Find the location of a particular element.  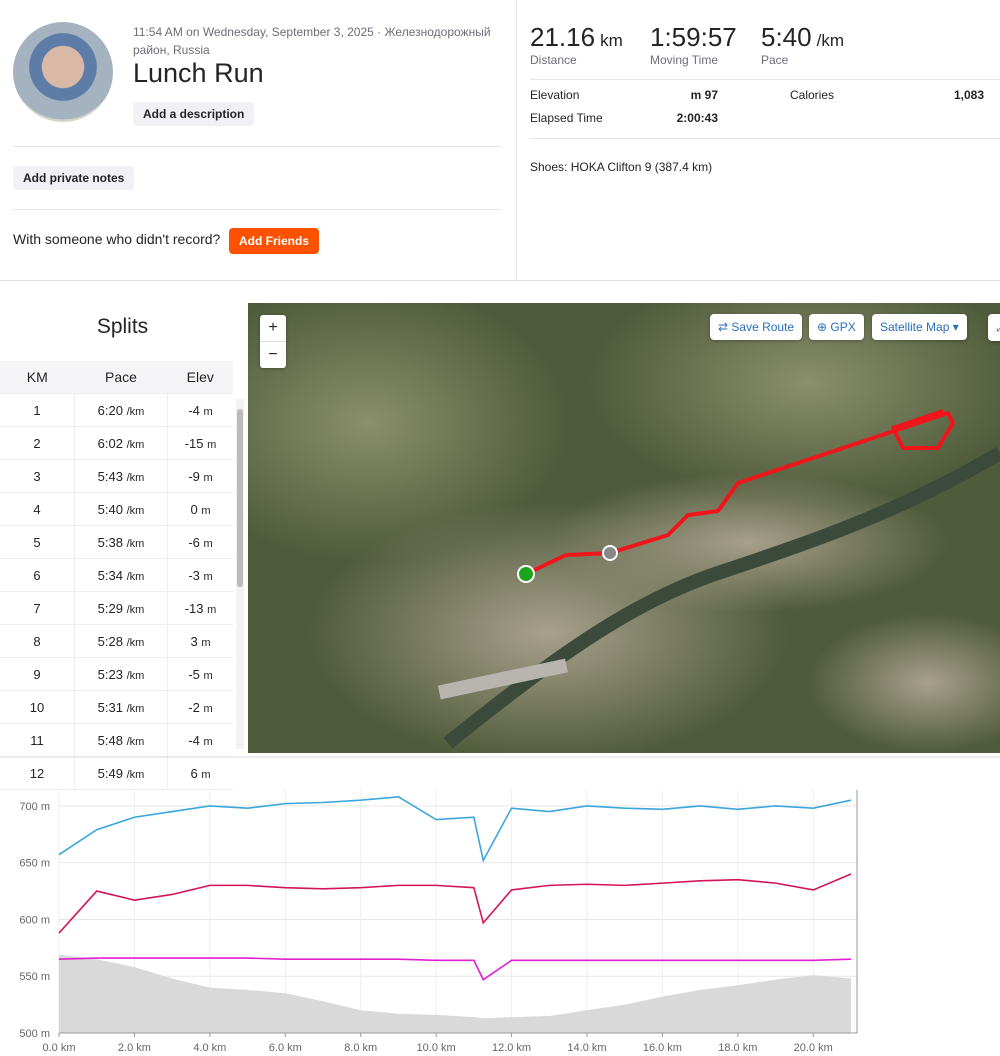

x-tick-label: 8.0 km is located at coordinates (360, 1048).